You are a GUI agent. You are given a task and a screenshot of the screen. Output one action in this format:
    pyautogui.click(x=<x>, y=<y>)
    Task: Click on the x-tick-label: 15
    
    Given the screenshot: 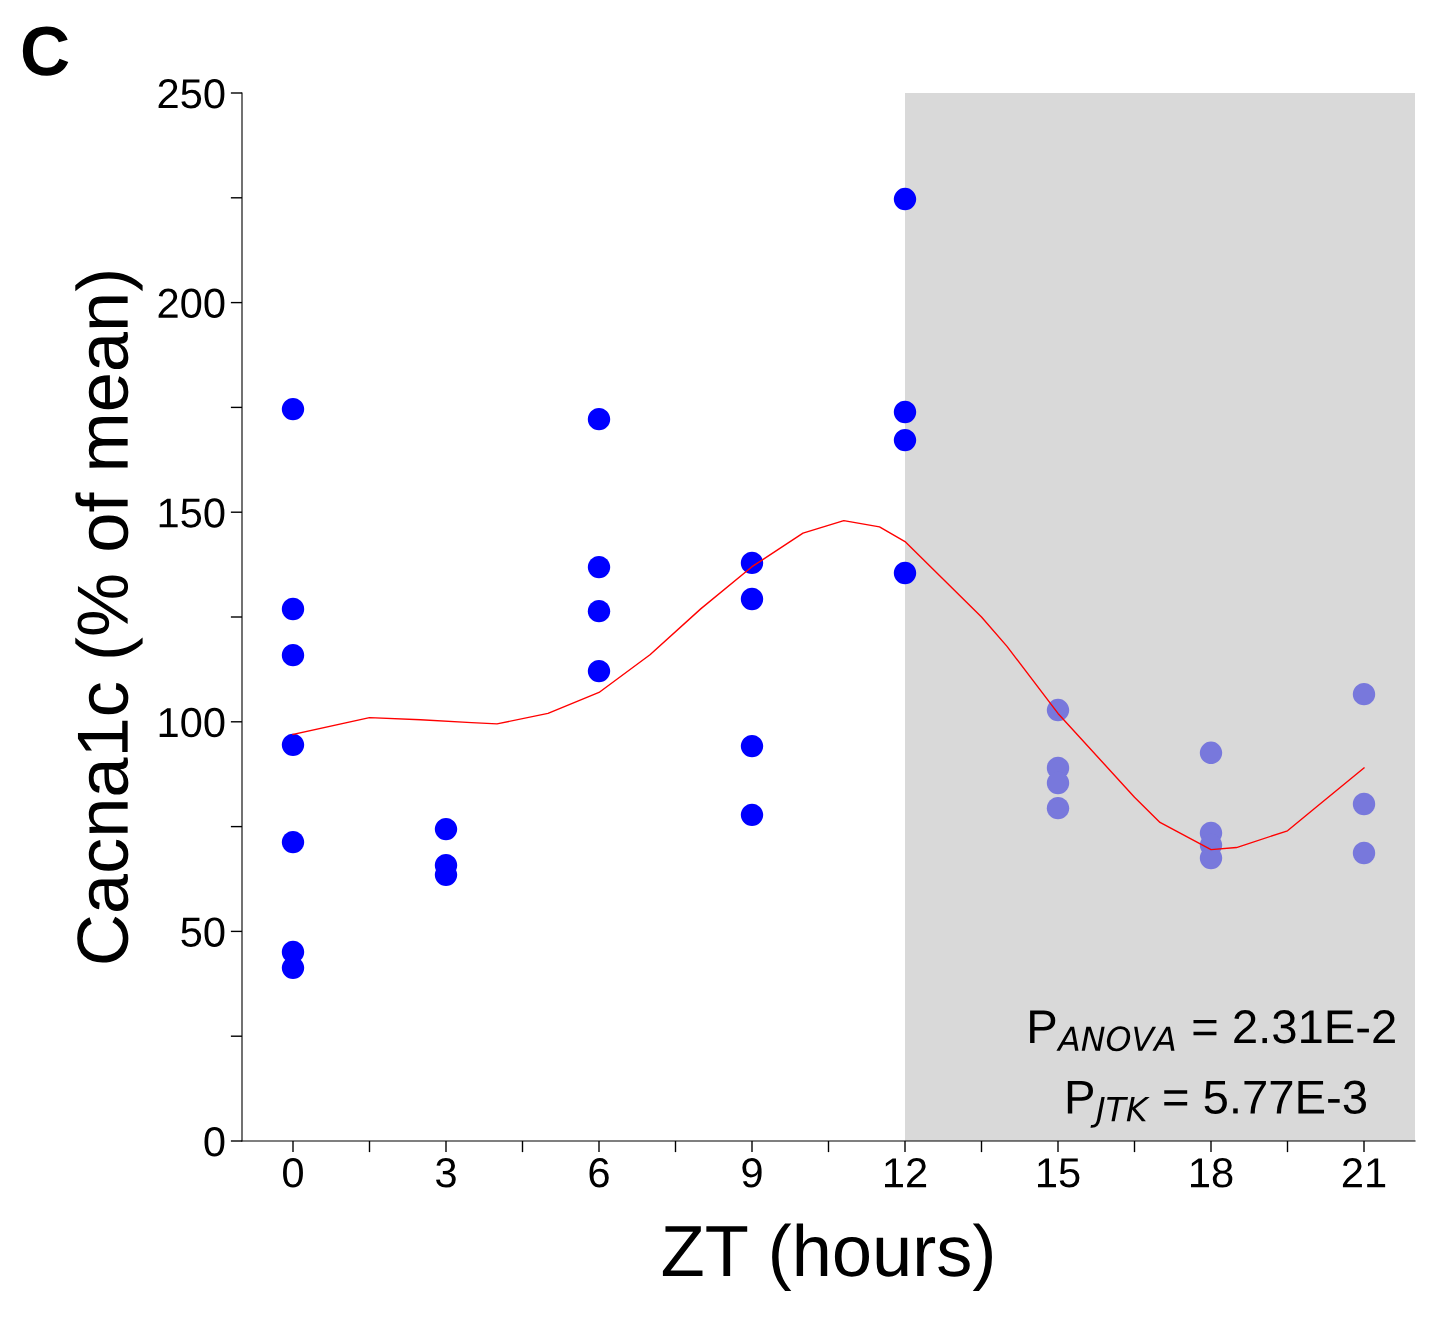 What is the action you would take?
    pyautogui.click(x=1059, y=1173)
    